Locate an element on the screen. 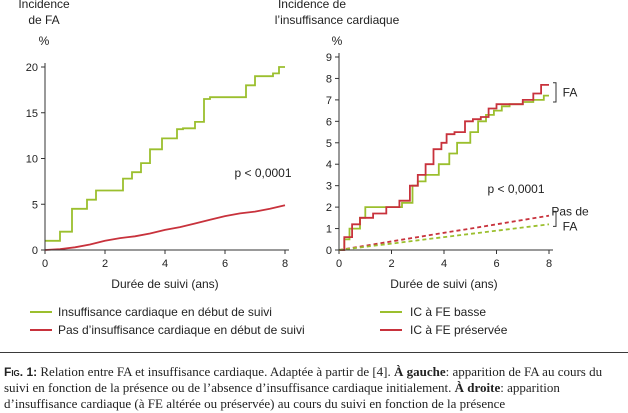 This screenshot has width=628, height=413. right-ytick-label: 7 is located at coordinates (329, 101).